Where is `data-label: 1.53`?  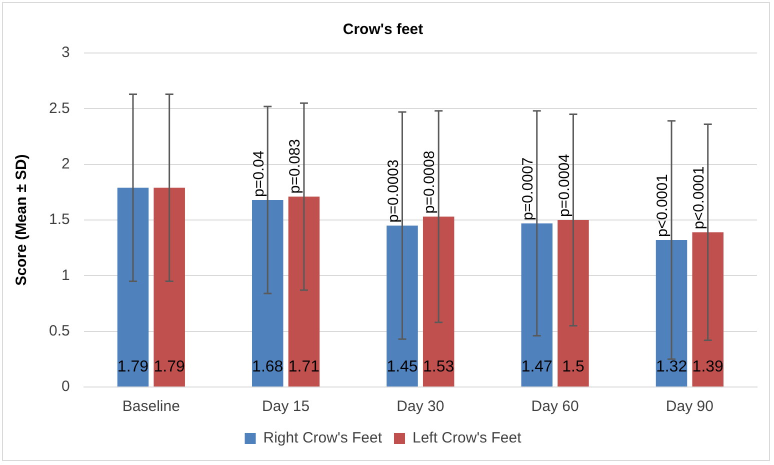 data-label: 1.53 is located at coordinates (438, 367).